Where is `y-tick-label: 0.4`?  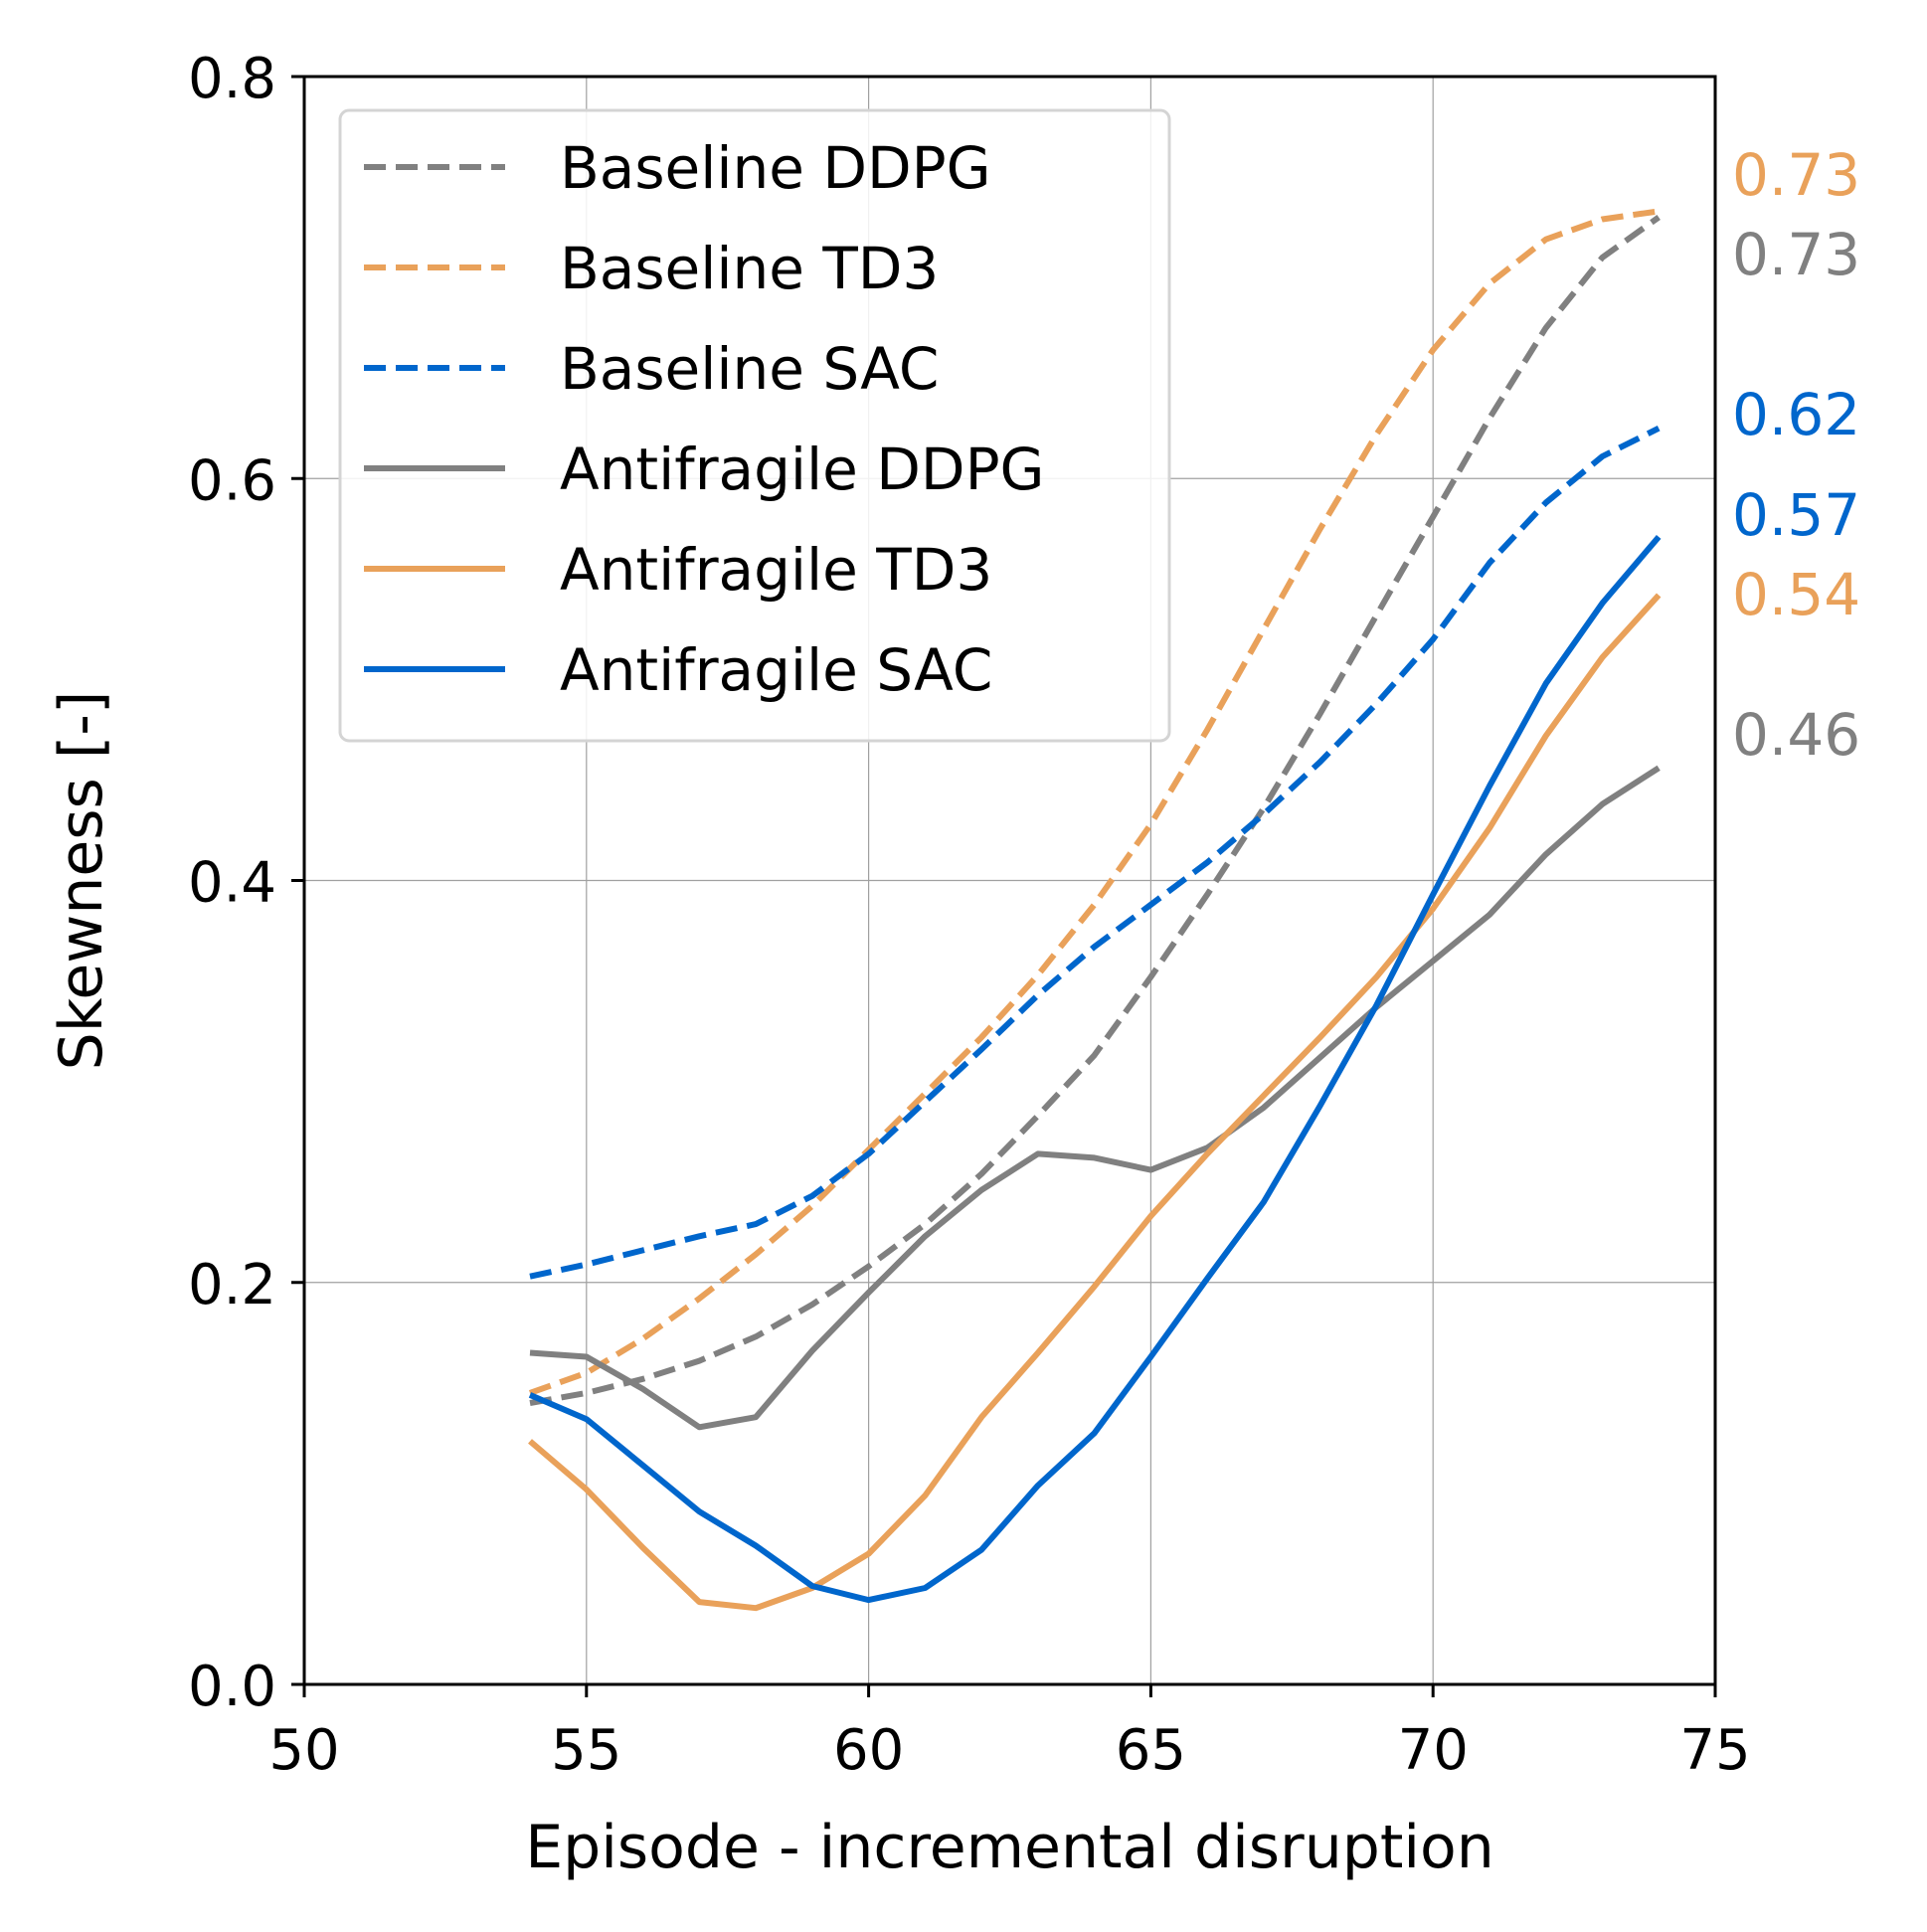
y-tick-label: 0.4 is located at coordinates (232, 883).